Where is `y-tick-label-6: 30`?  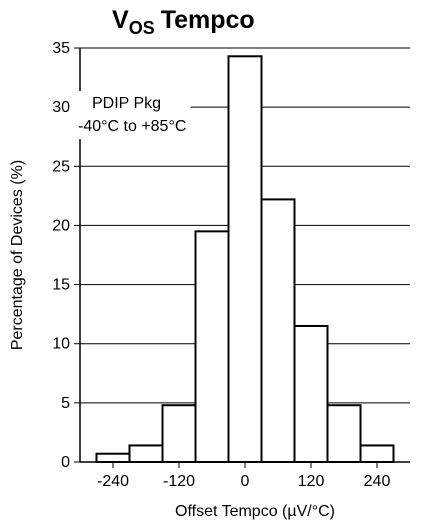 y-tick-label-6: 30 is located at coordinates (61, 107).